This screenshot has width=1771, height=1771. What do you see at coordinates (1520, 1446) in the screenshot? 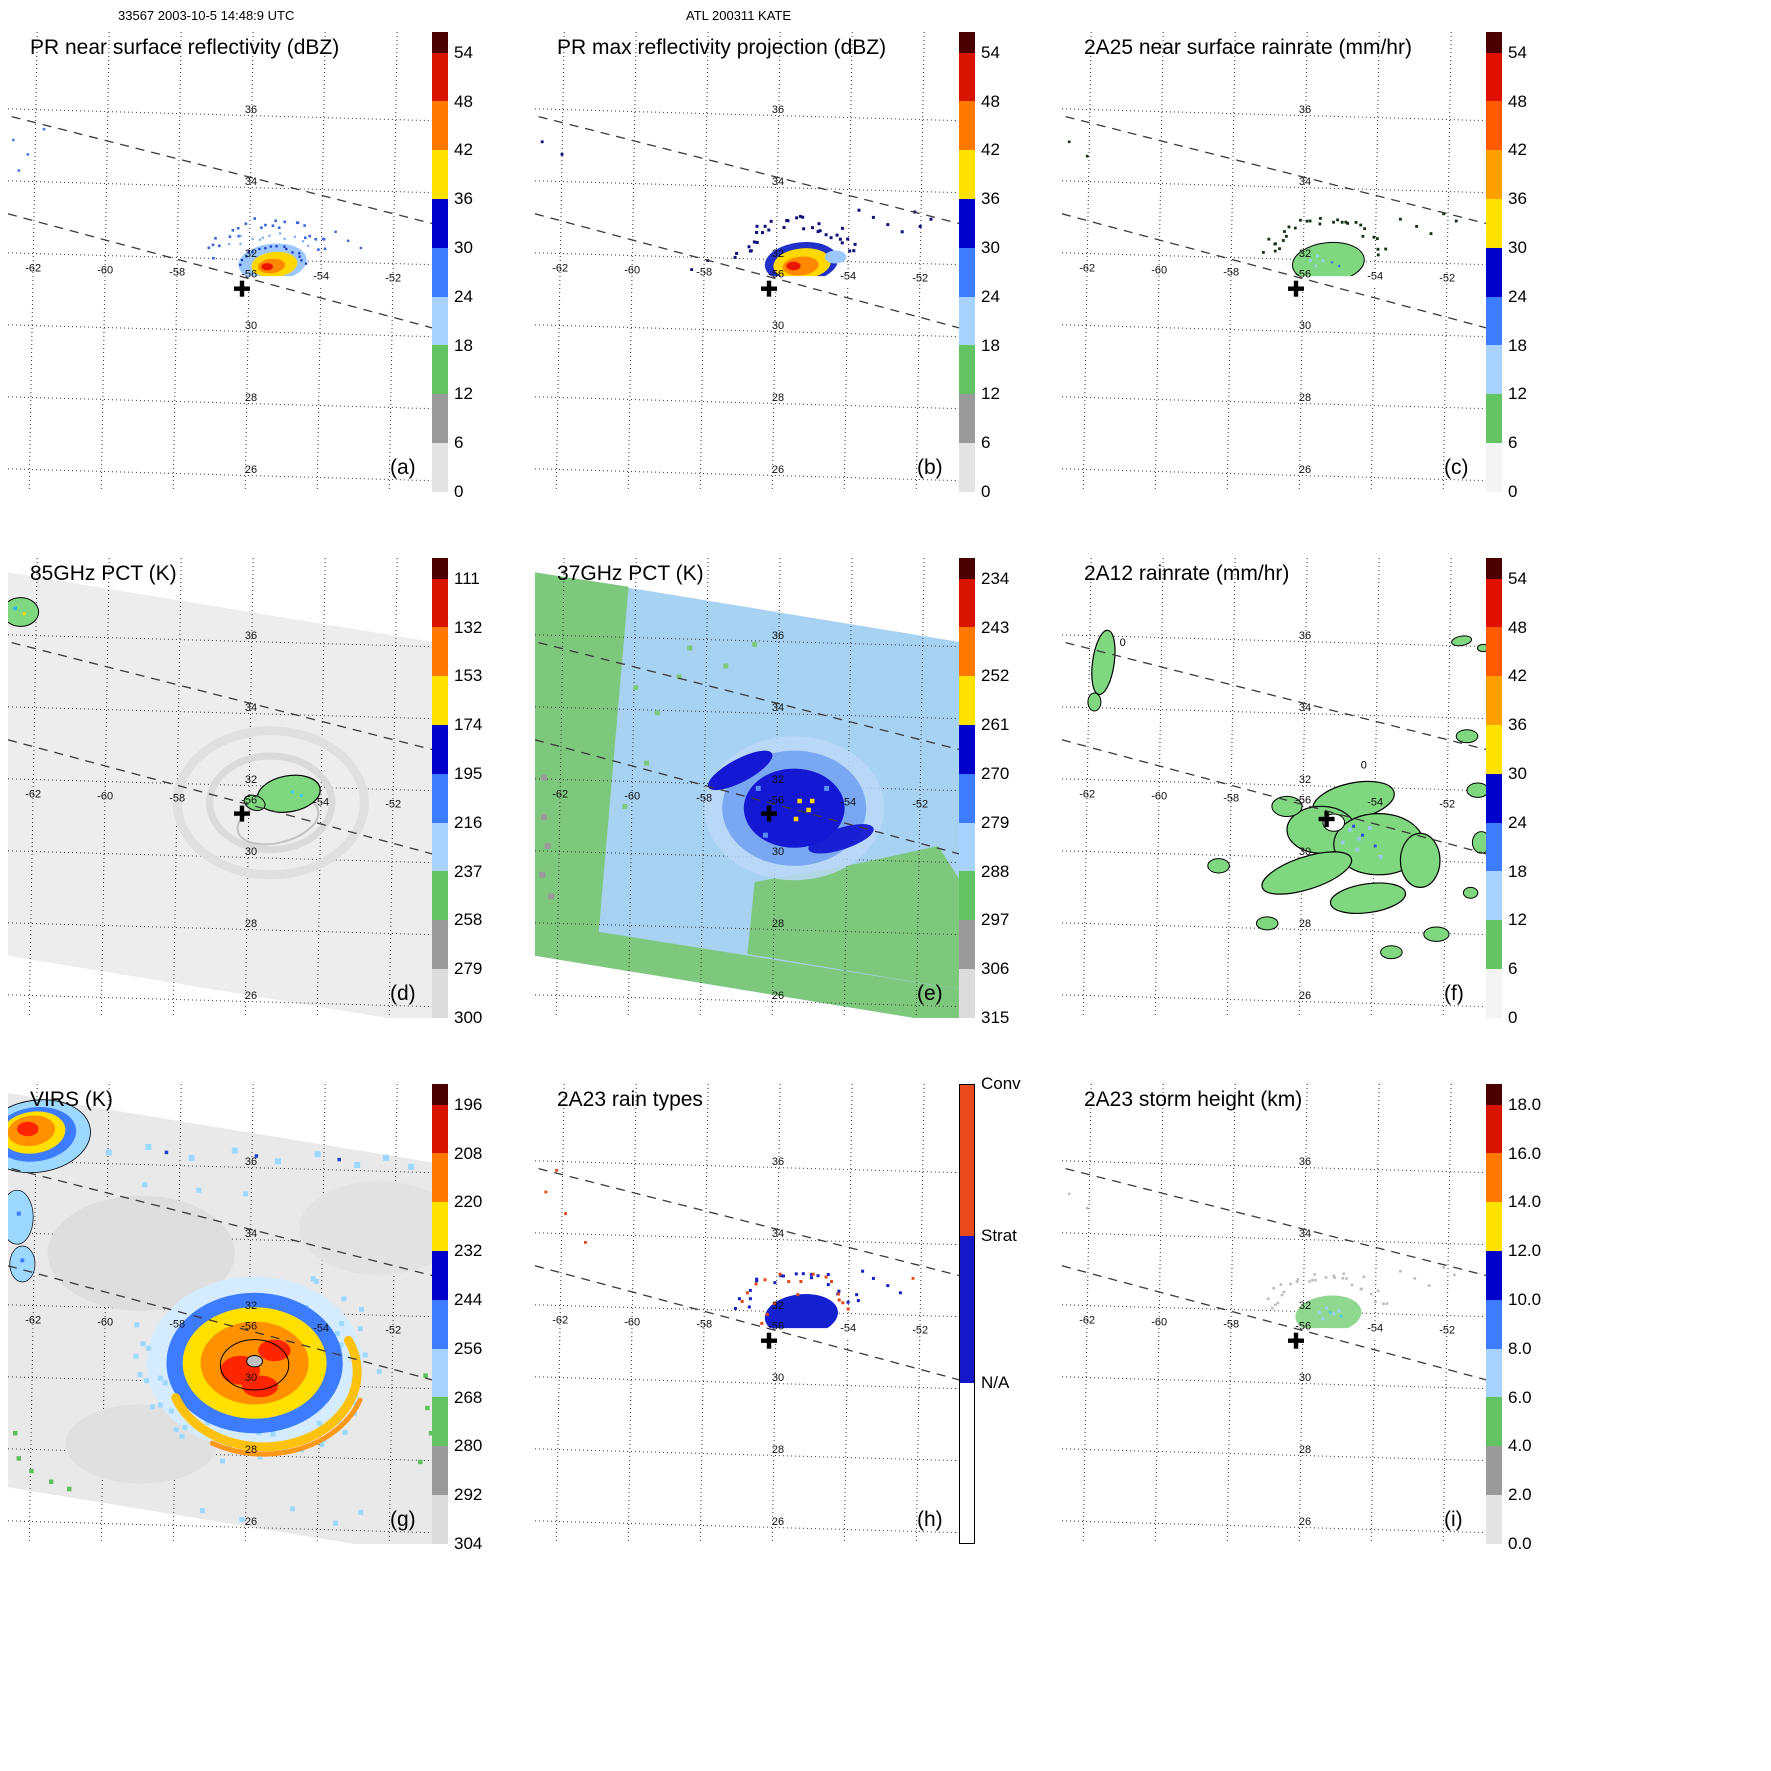
I see `colorbar-tick-label: 4.0` at bounding box center [1520, 1446].